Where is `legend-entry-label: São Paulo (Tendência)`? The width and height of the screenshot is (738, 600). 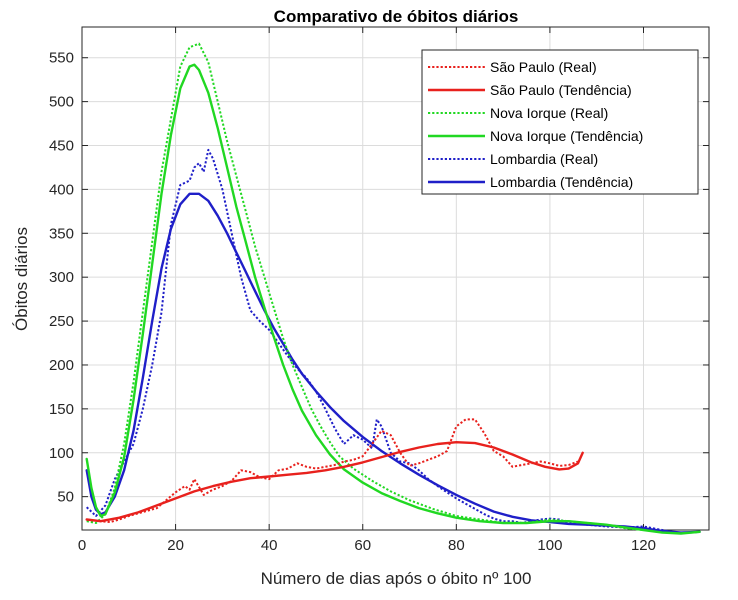 legend-entry-label: São Paulo (Tendência) is located at coordinates (561, 90).